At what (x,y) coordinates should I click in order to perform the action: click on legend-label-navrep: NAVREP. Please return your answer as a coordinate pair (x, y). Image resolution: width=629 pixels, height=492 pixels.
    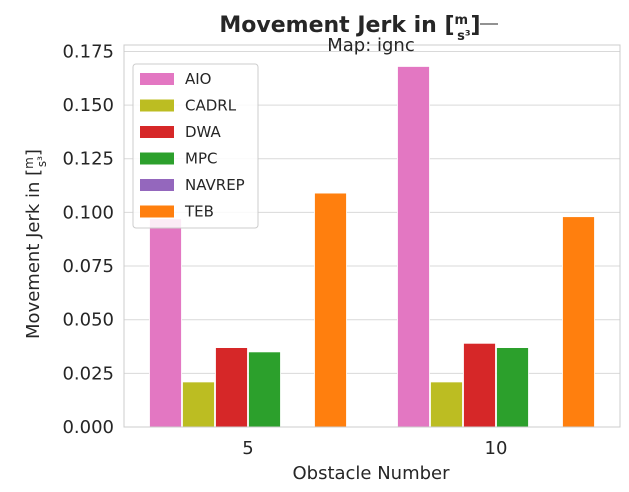
    Looking at the image, I should click on (215, 185).